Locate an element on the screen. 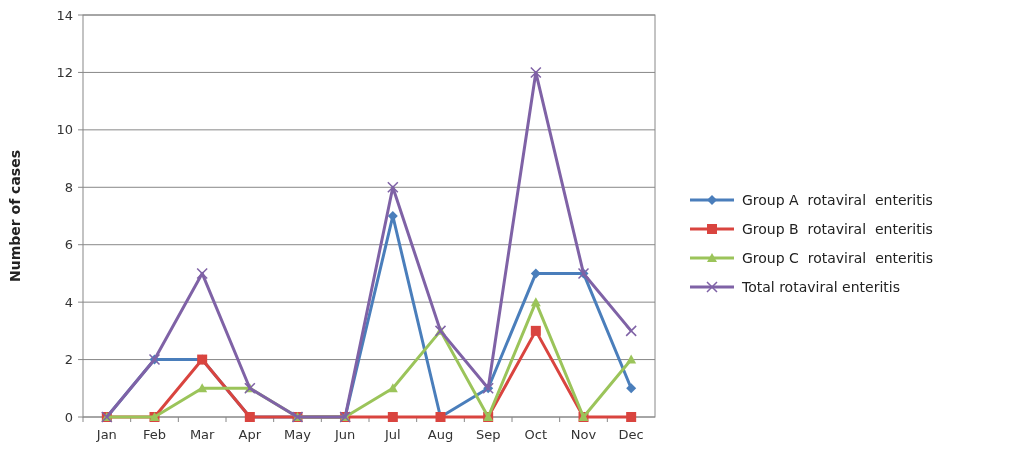  legend-label: Group B rotaviral enteritis is located at coordinates (837, 228).